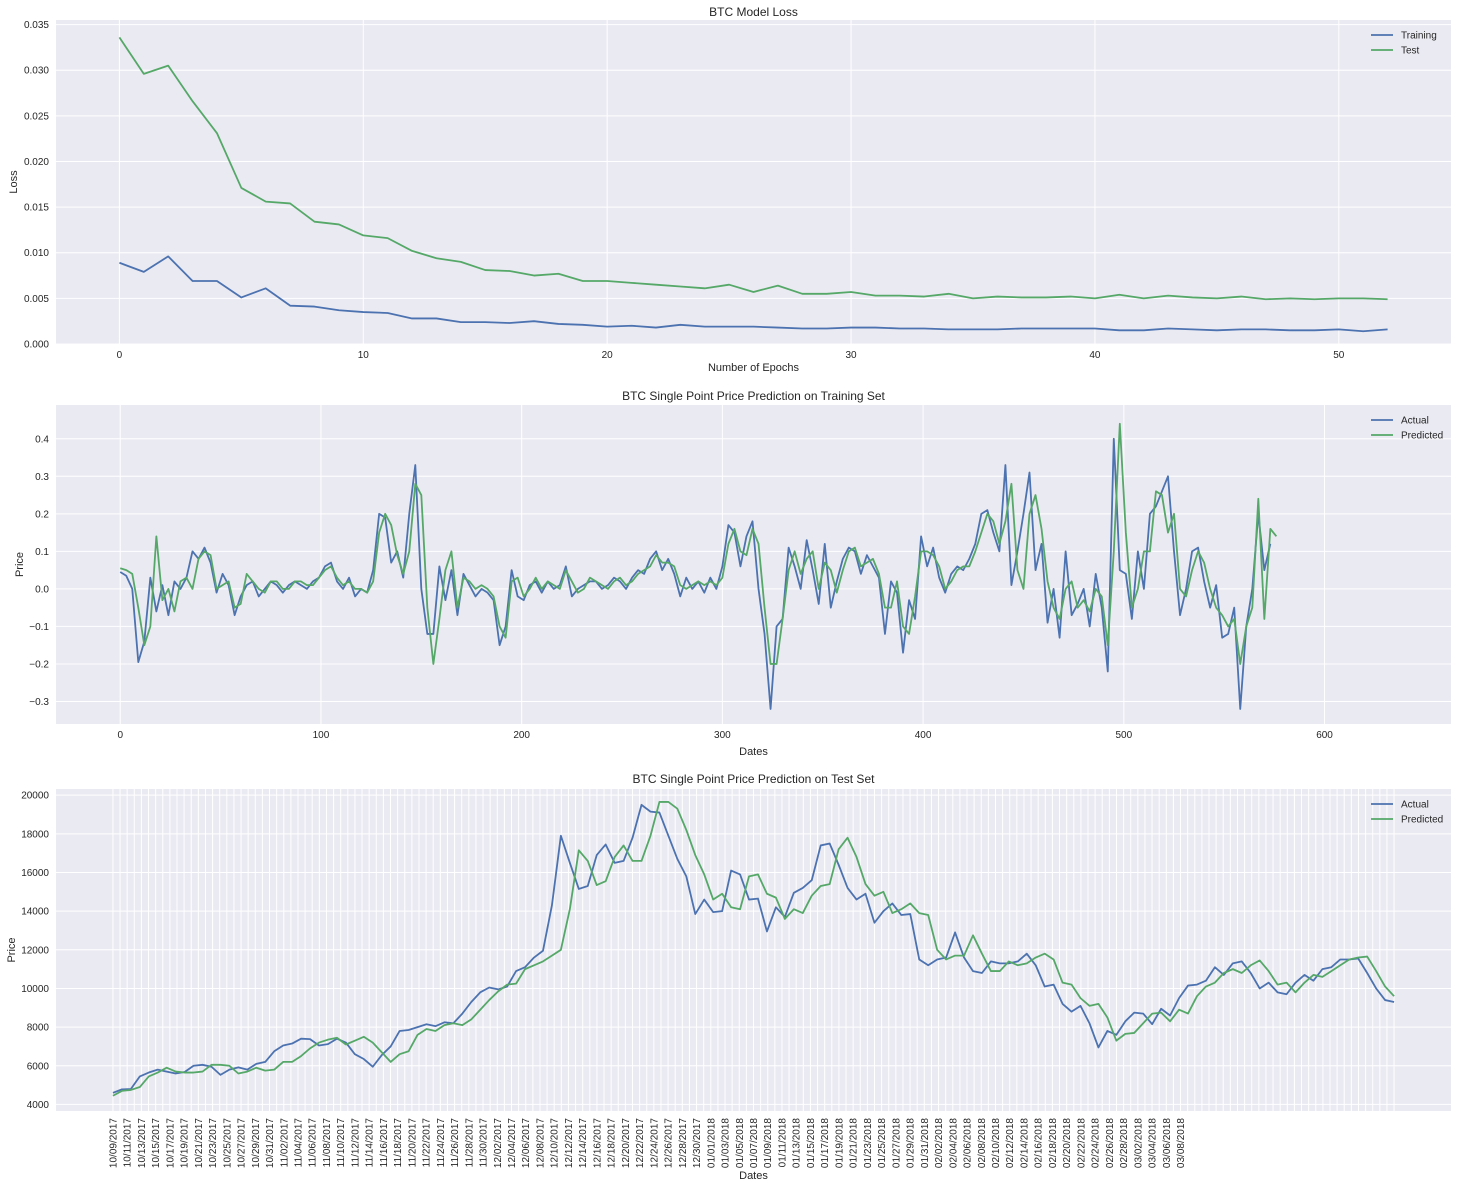 This screenshot has width=1458, height=1187. Describe the element at coordinates (851, 355) in the screenshot. I see `x-tick-label: 30` at that location.